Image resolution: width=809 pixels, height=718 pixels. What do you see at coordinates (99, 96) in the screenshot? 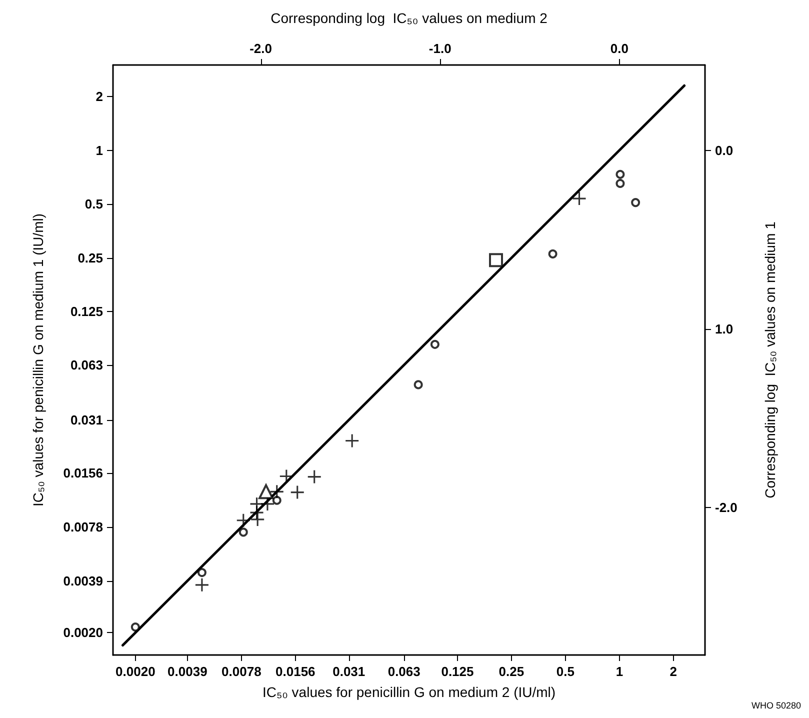
I see `y-tick-label: 2` at bounding box center [99, 96].